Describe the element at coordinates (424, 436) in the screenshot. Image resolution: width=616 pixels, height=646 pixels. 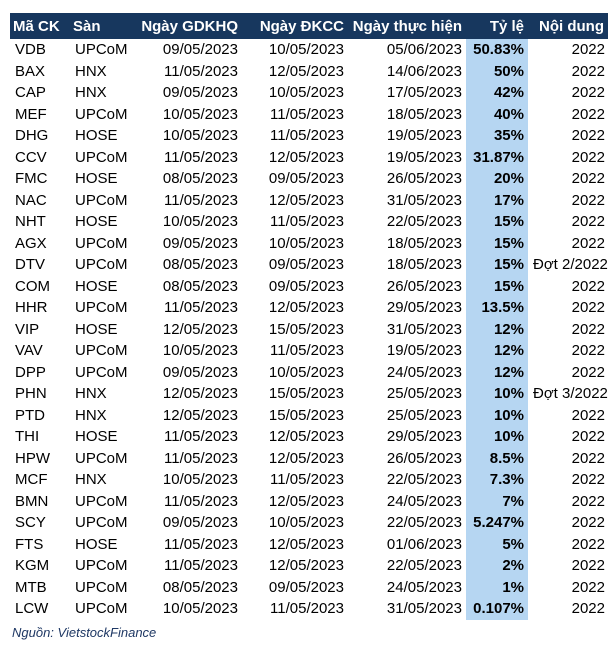
I see `cell-payment-date: 29/05/2023` at that location.